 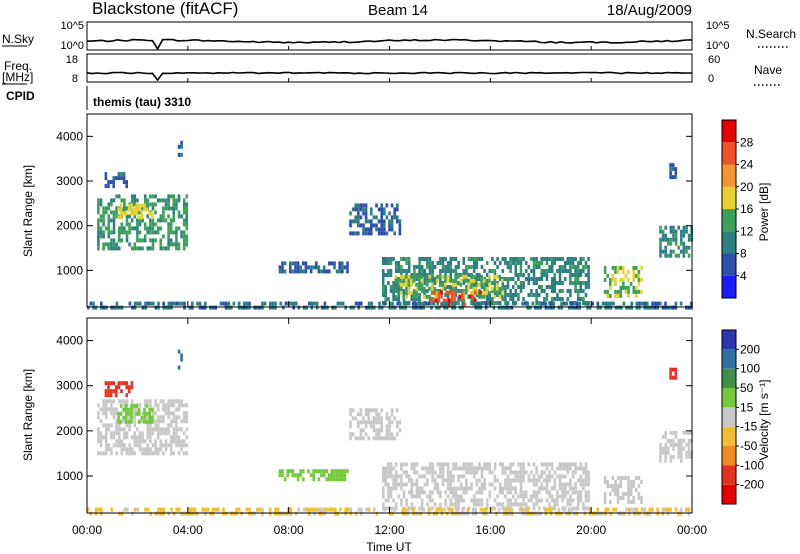 I want to click on colorbar-segment, so click(x=729, y=359).